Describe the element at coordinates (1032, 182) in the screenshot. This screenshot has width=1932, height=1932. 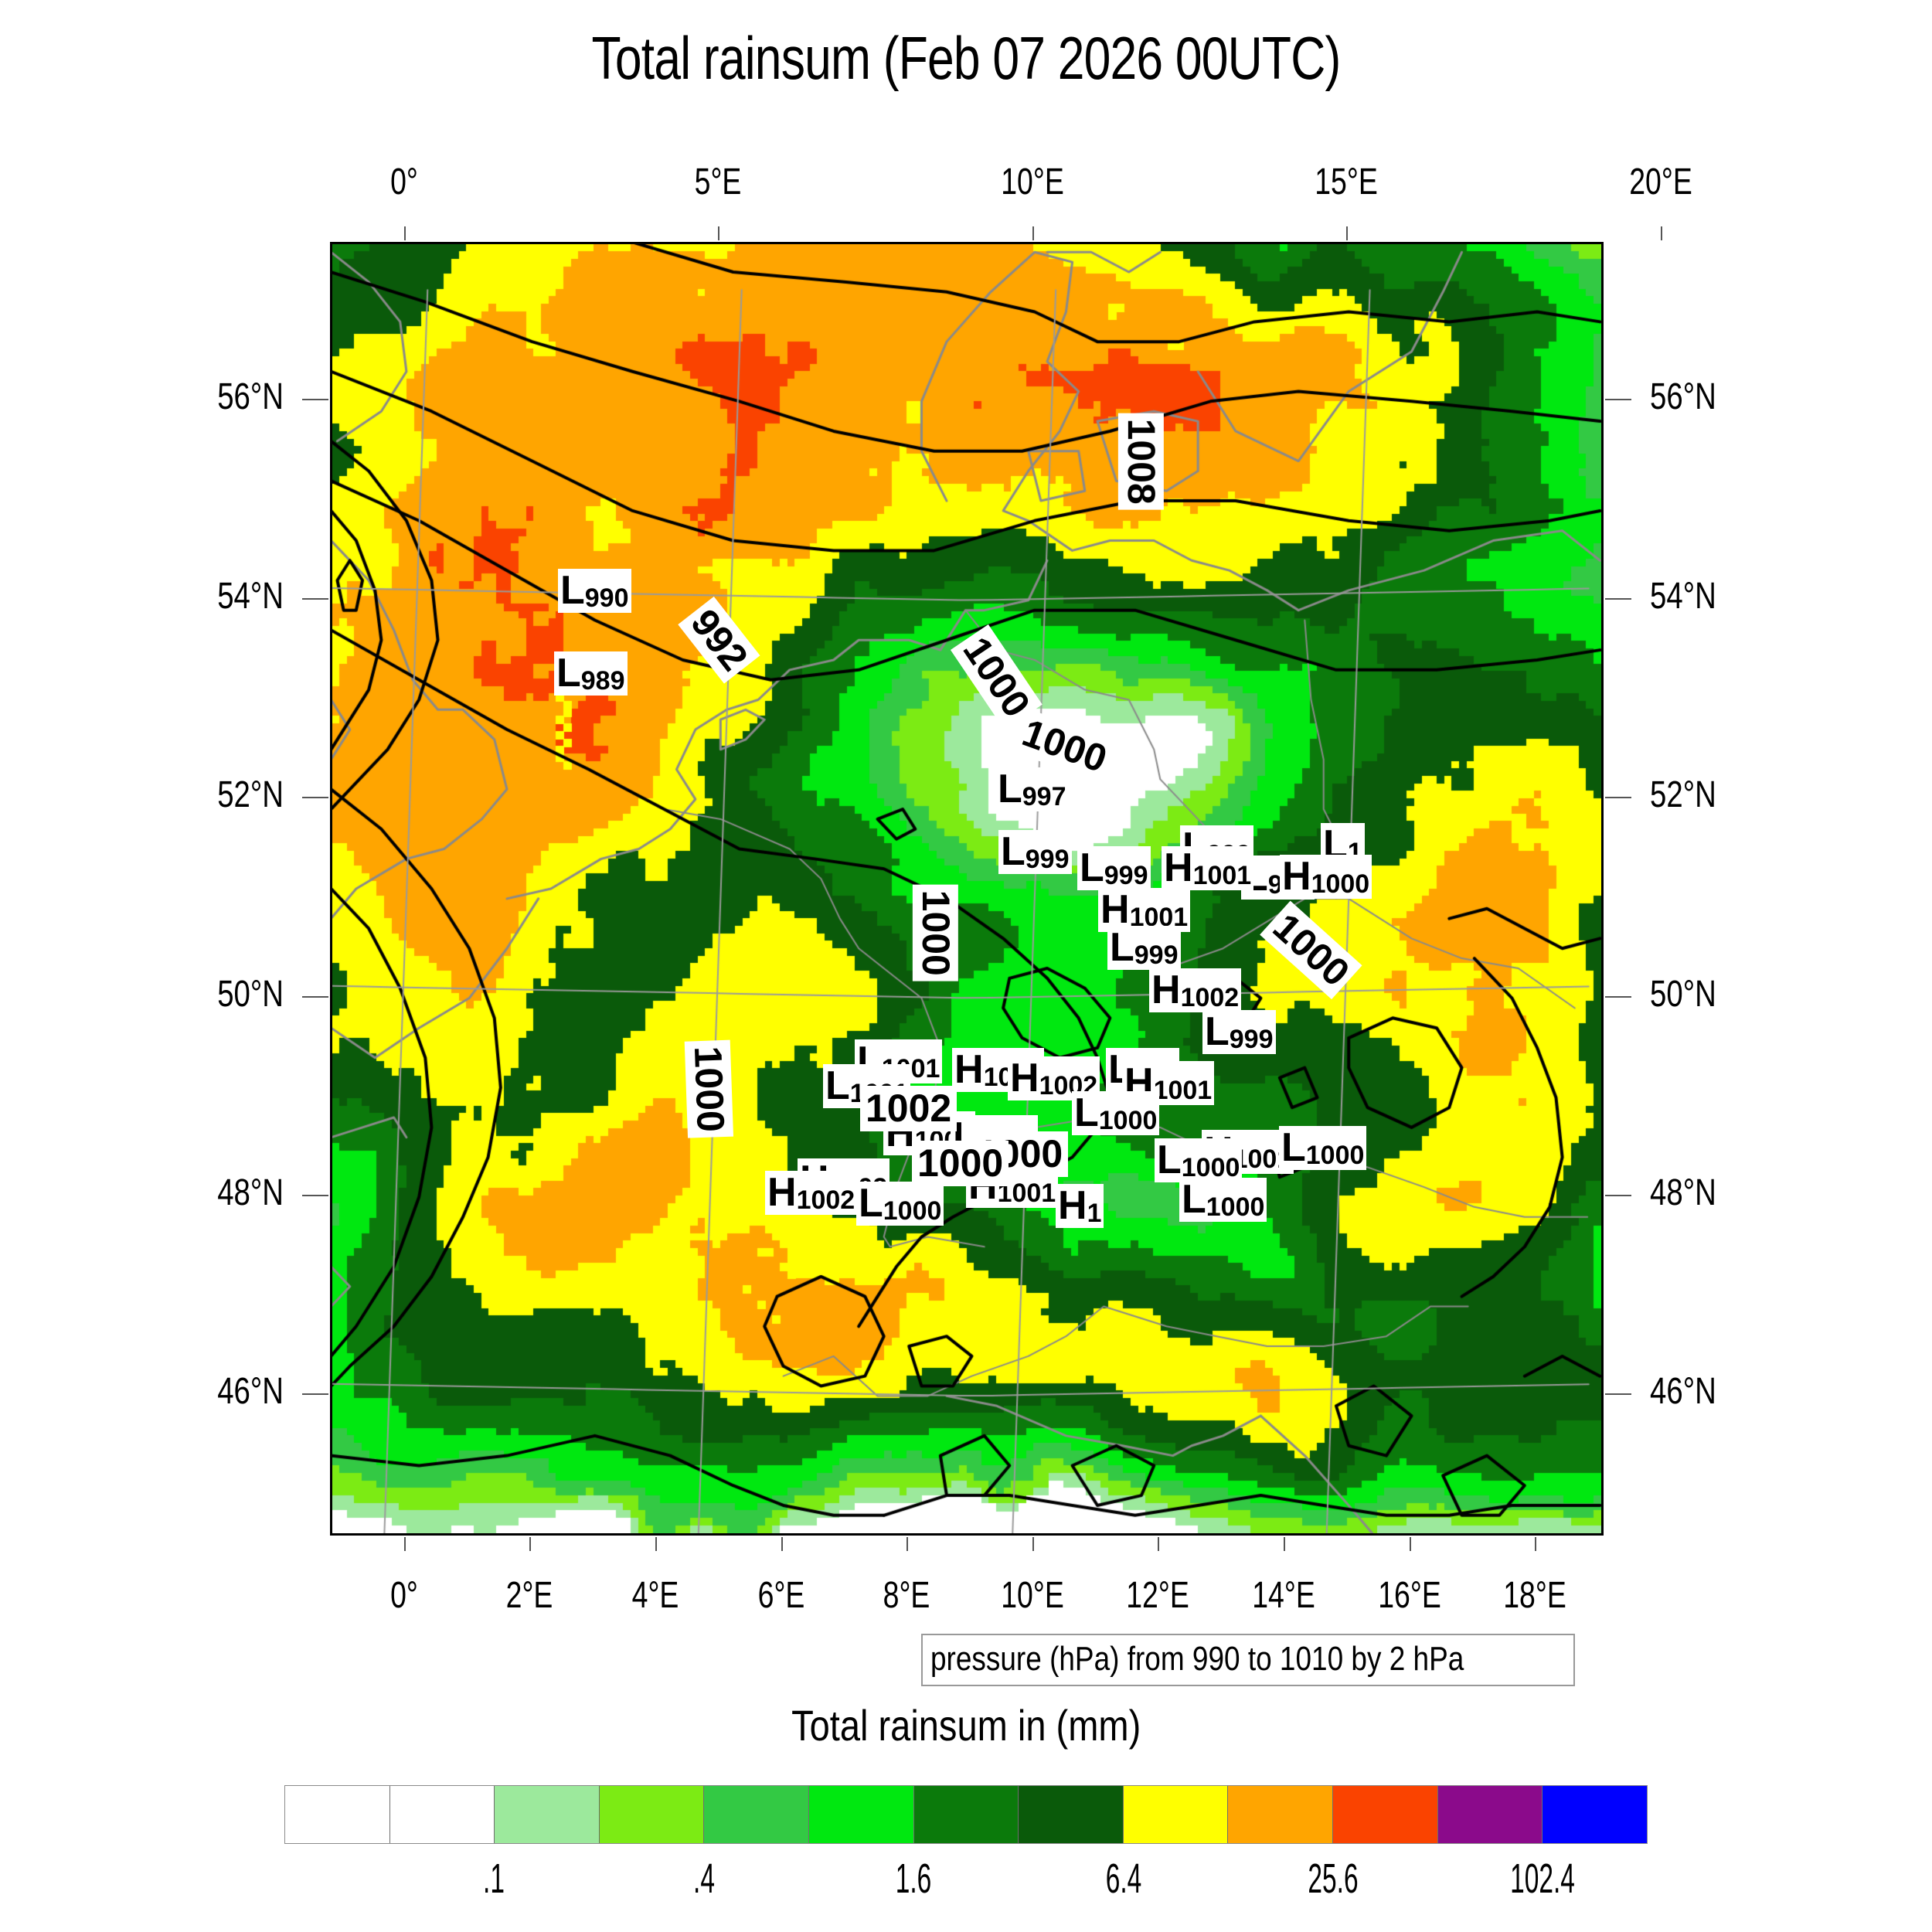
I see `top-axis-label: 10°E` at that location.